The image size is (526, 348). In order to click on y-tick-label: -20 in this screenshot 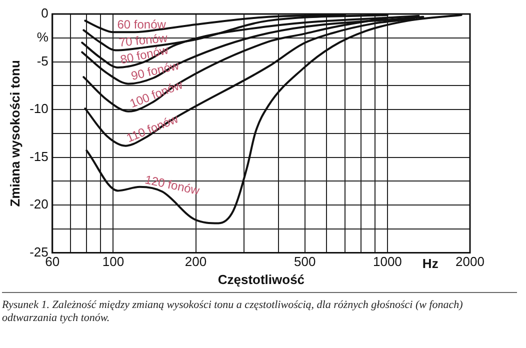, I will do `click(39, 204)`.